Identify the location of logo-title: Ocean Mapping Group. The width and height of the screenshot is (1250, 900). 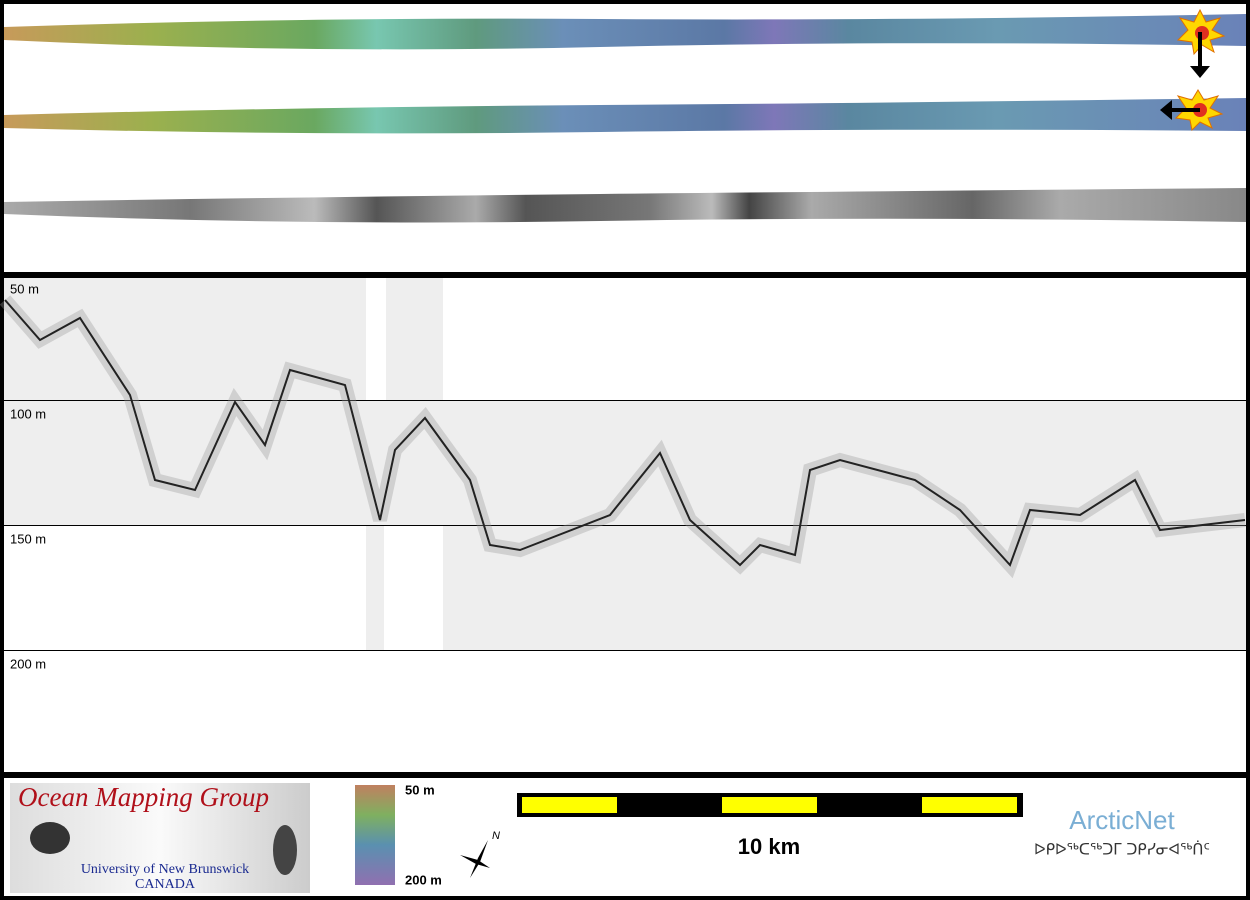
(143, 797).